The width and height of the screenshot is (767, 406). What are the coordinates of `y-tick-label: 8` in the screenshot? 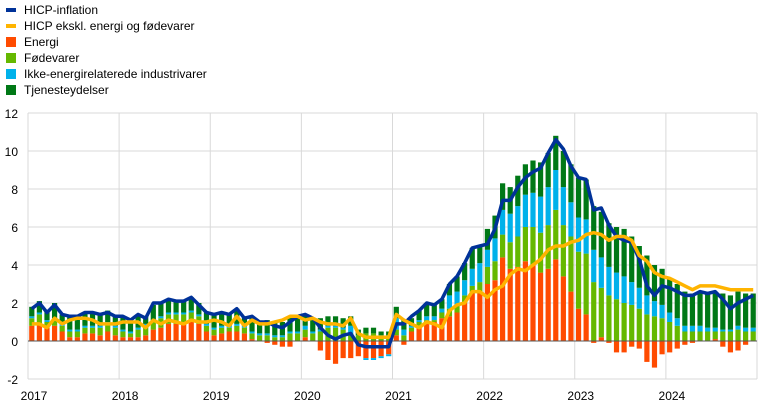 It's located at (14, 190).